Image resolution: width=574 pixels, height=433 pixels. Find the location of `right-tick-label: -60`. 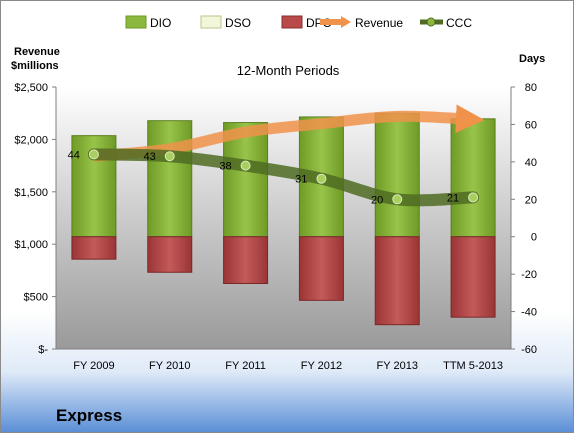

right-tick-label: -60 is located at coordinates (529, 350).